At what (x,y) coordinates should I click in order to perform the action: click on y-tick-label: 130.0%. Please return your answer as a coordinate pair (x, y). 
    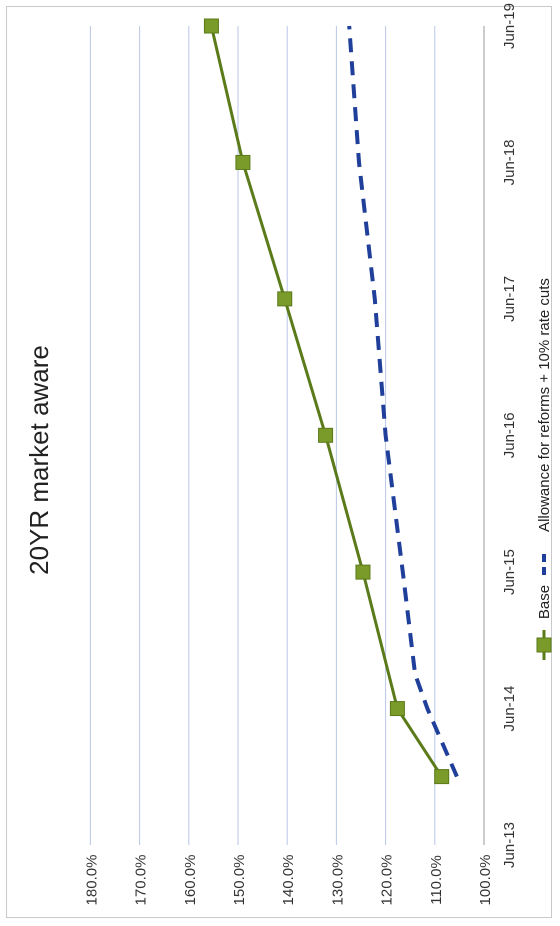
    Looking at the image, I should click on (337, 880).